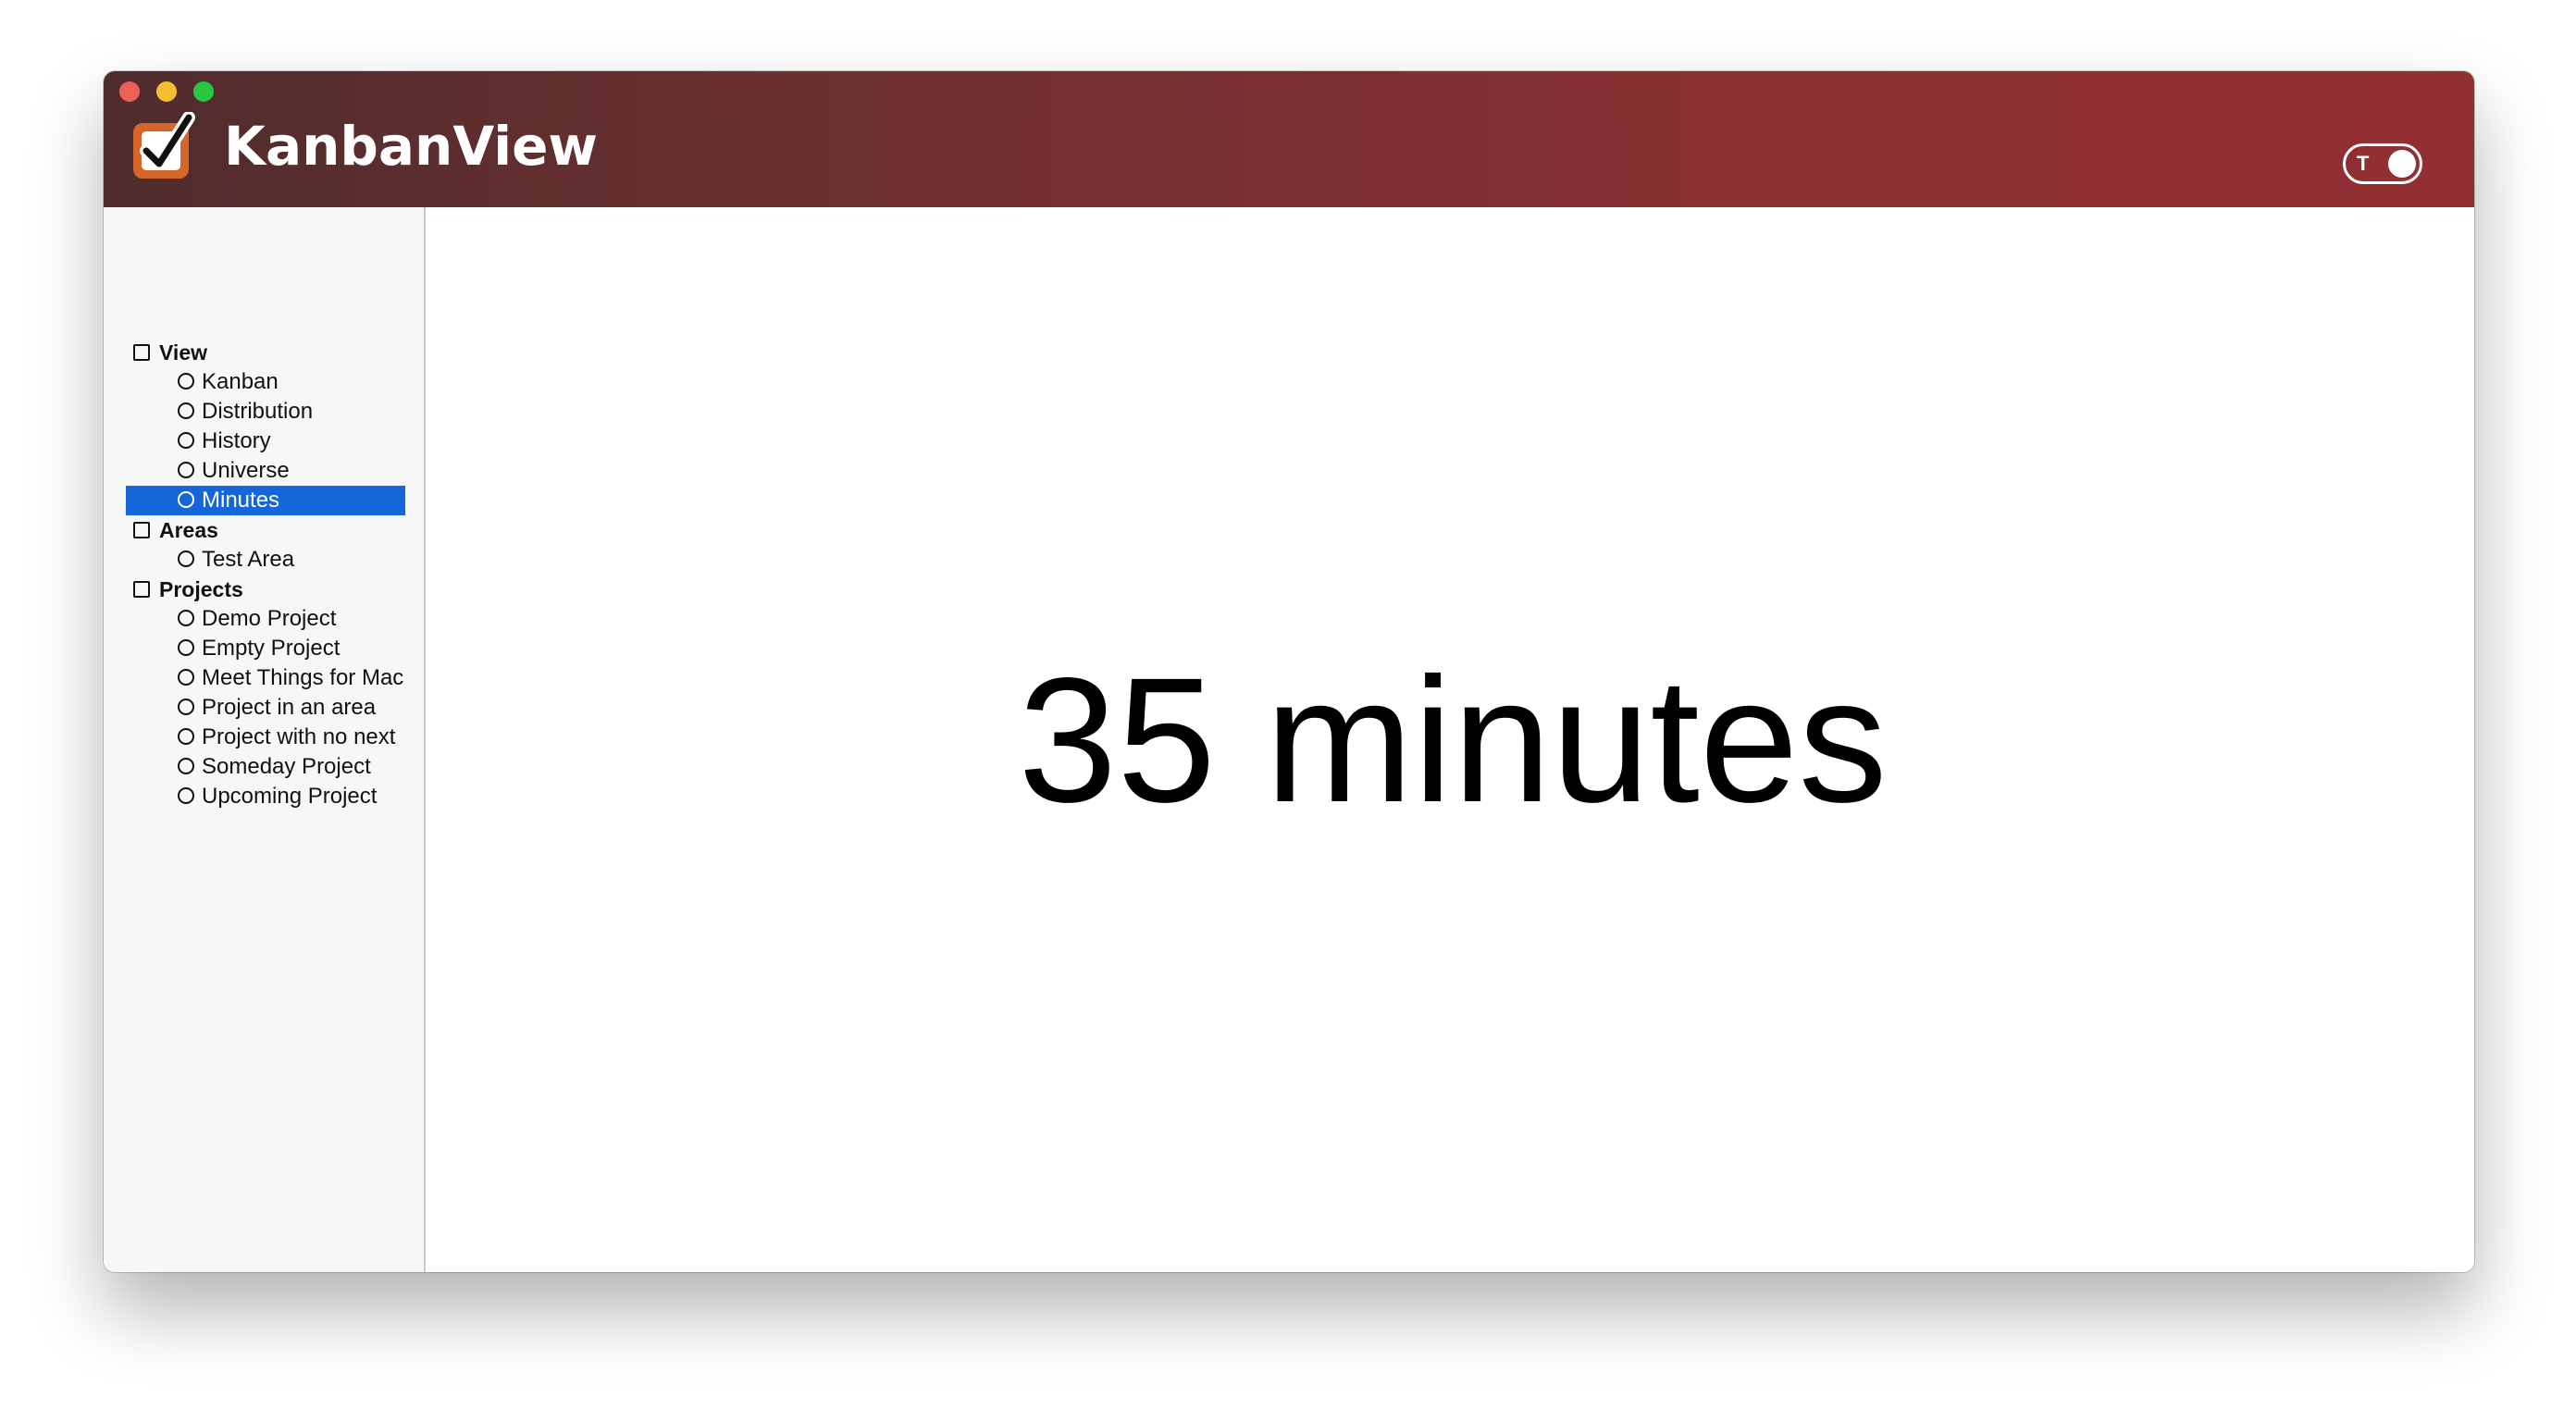  I want to click on sidebar-item-kanban: Kanban, so click(265, 382).